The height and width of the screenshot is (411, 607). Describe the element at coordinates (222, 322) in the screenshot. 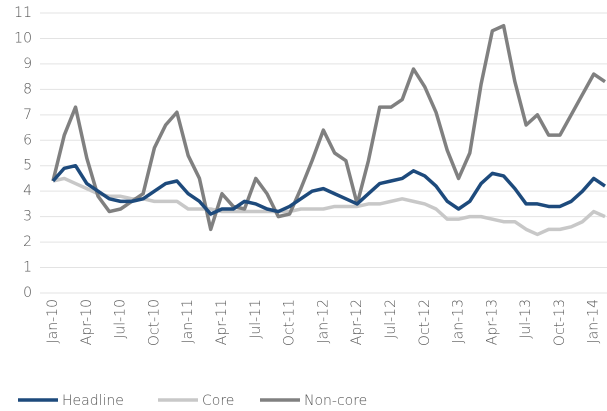

I see `x-tick-label: Apr-11` at that location.